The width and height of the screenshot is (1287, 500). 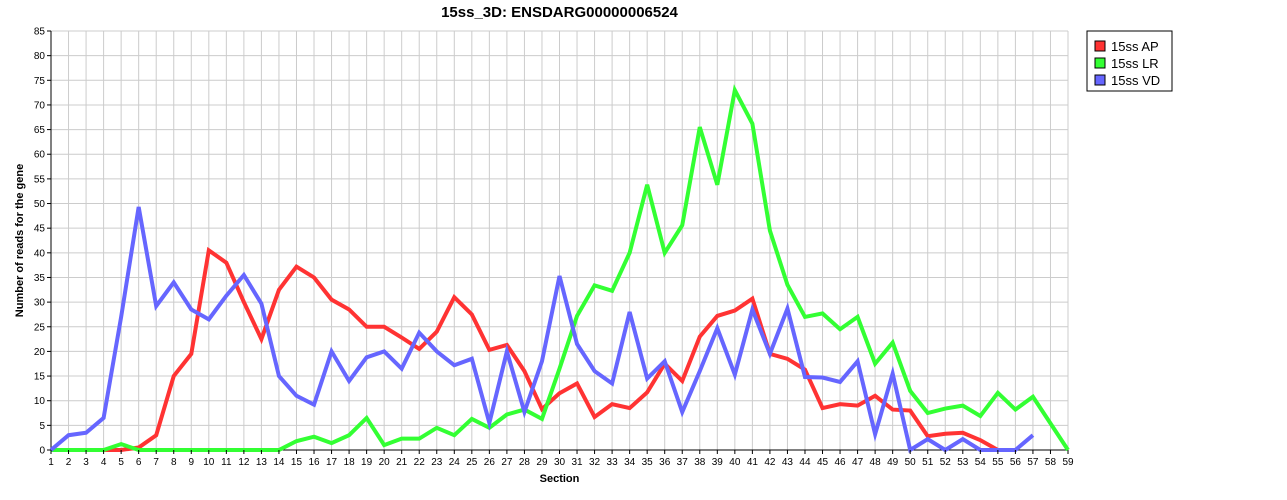 I want to click on x-tick-label: 52, so click(x=946, y=462).